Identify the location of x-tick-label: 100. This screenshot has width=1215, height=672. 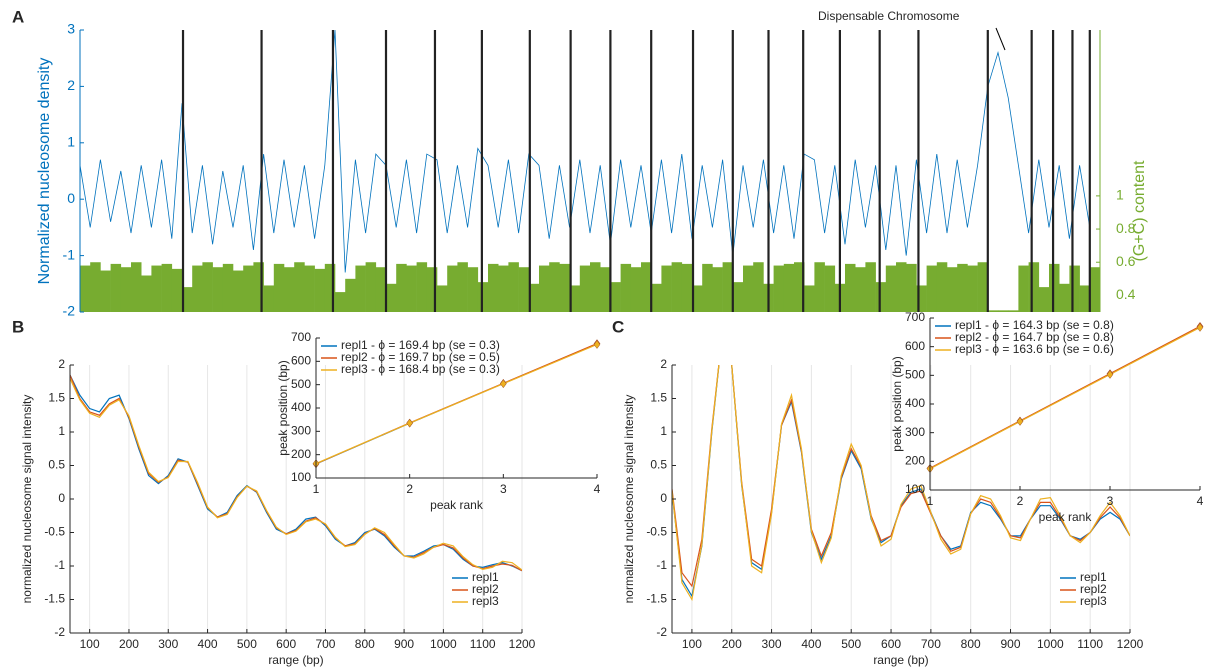
(692, 644).